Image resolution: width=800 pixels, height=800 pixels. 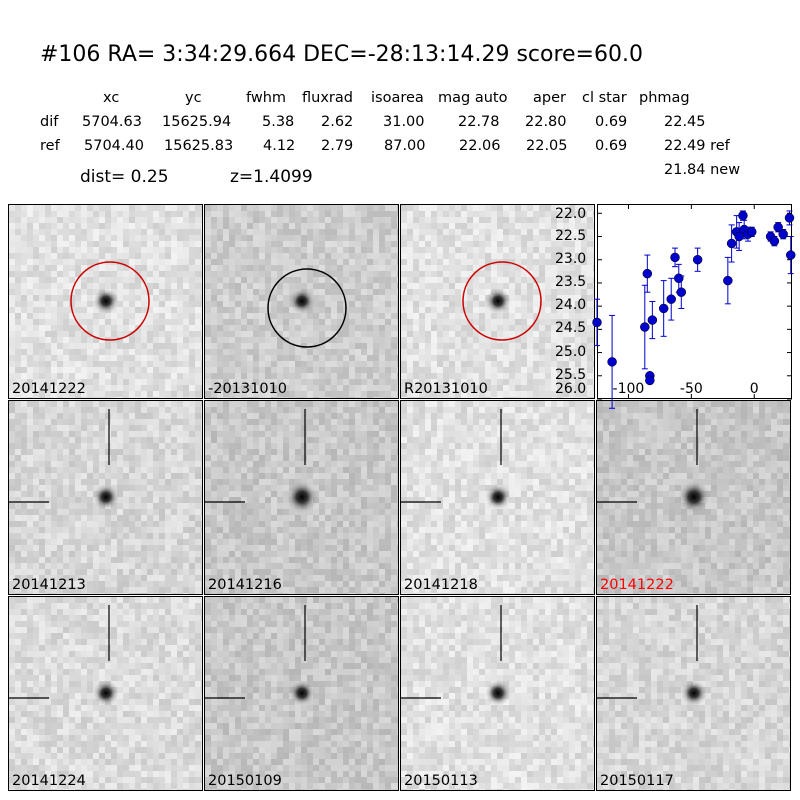 I want to click on dif-phmag: 22.45, so click(x=685, y=122).